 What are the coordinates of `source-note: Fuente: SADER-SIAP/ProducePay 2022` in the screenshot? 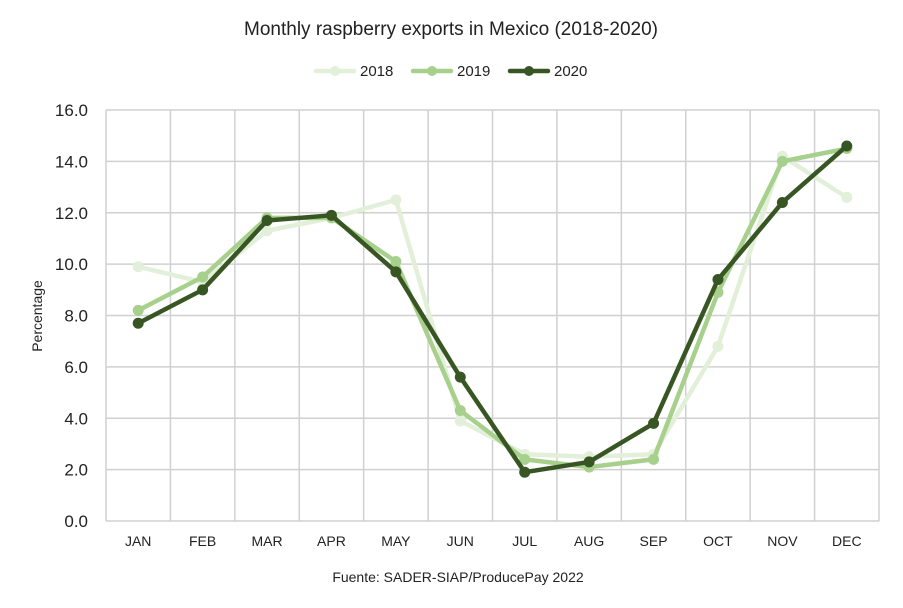 It's located at (458, 577).